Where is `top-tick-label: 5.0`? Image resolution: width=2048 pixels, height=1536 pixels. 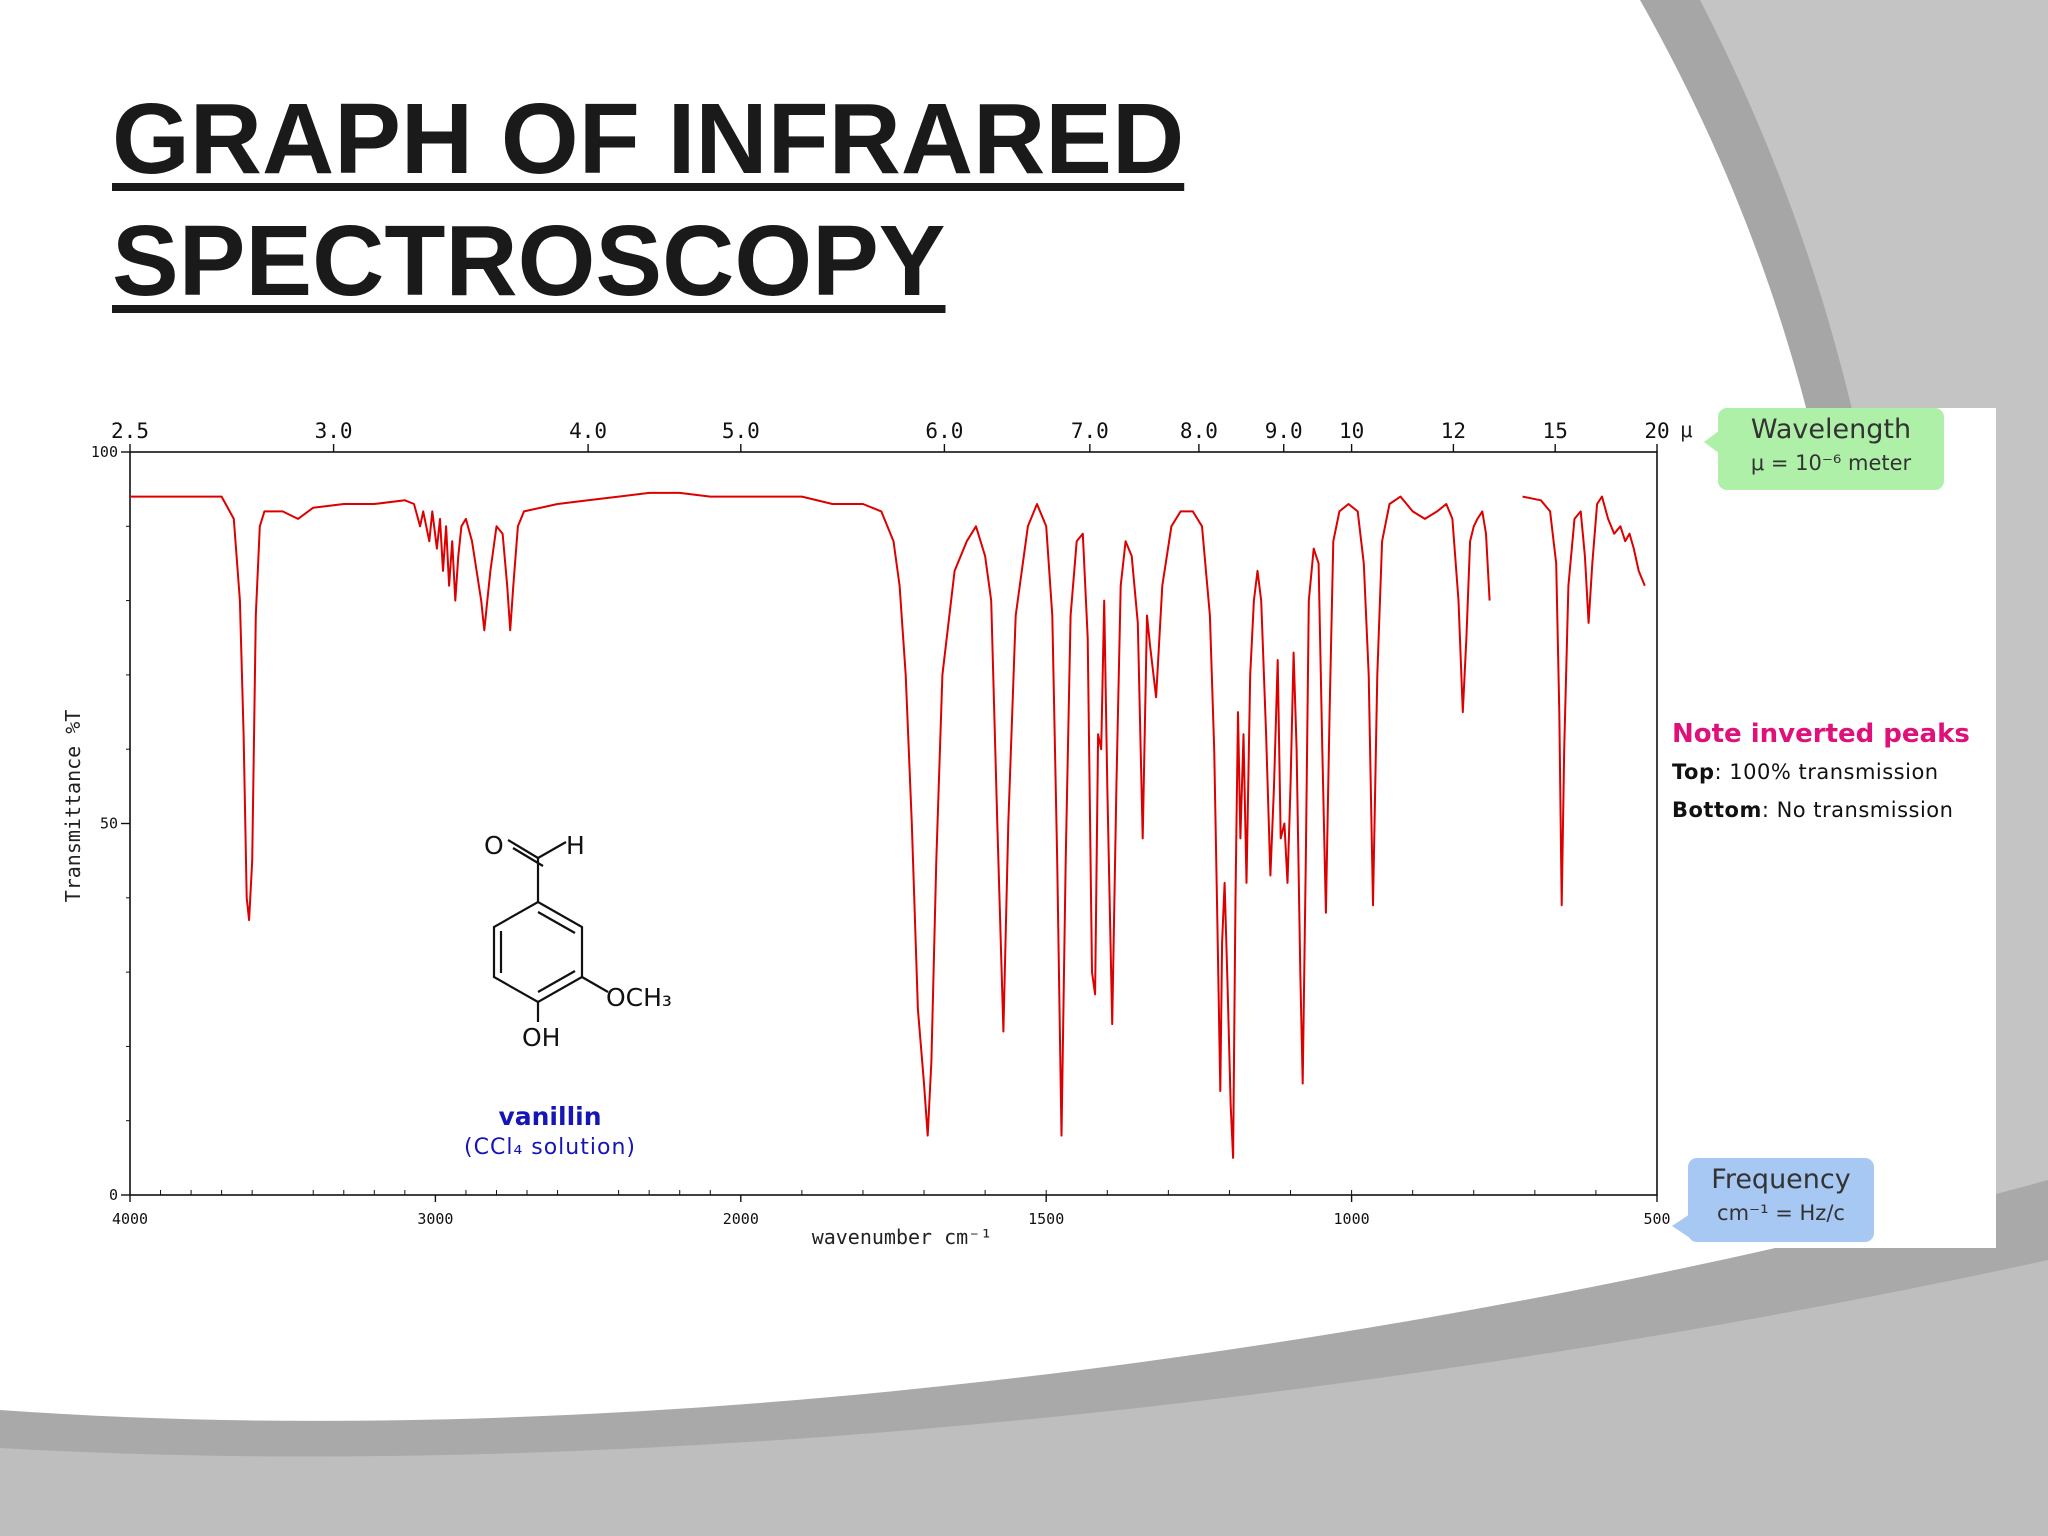 top-tick-label: 5.0 is located at coordinates (741, 431).